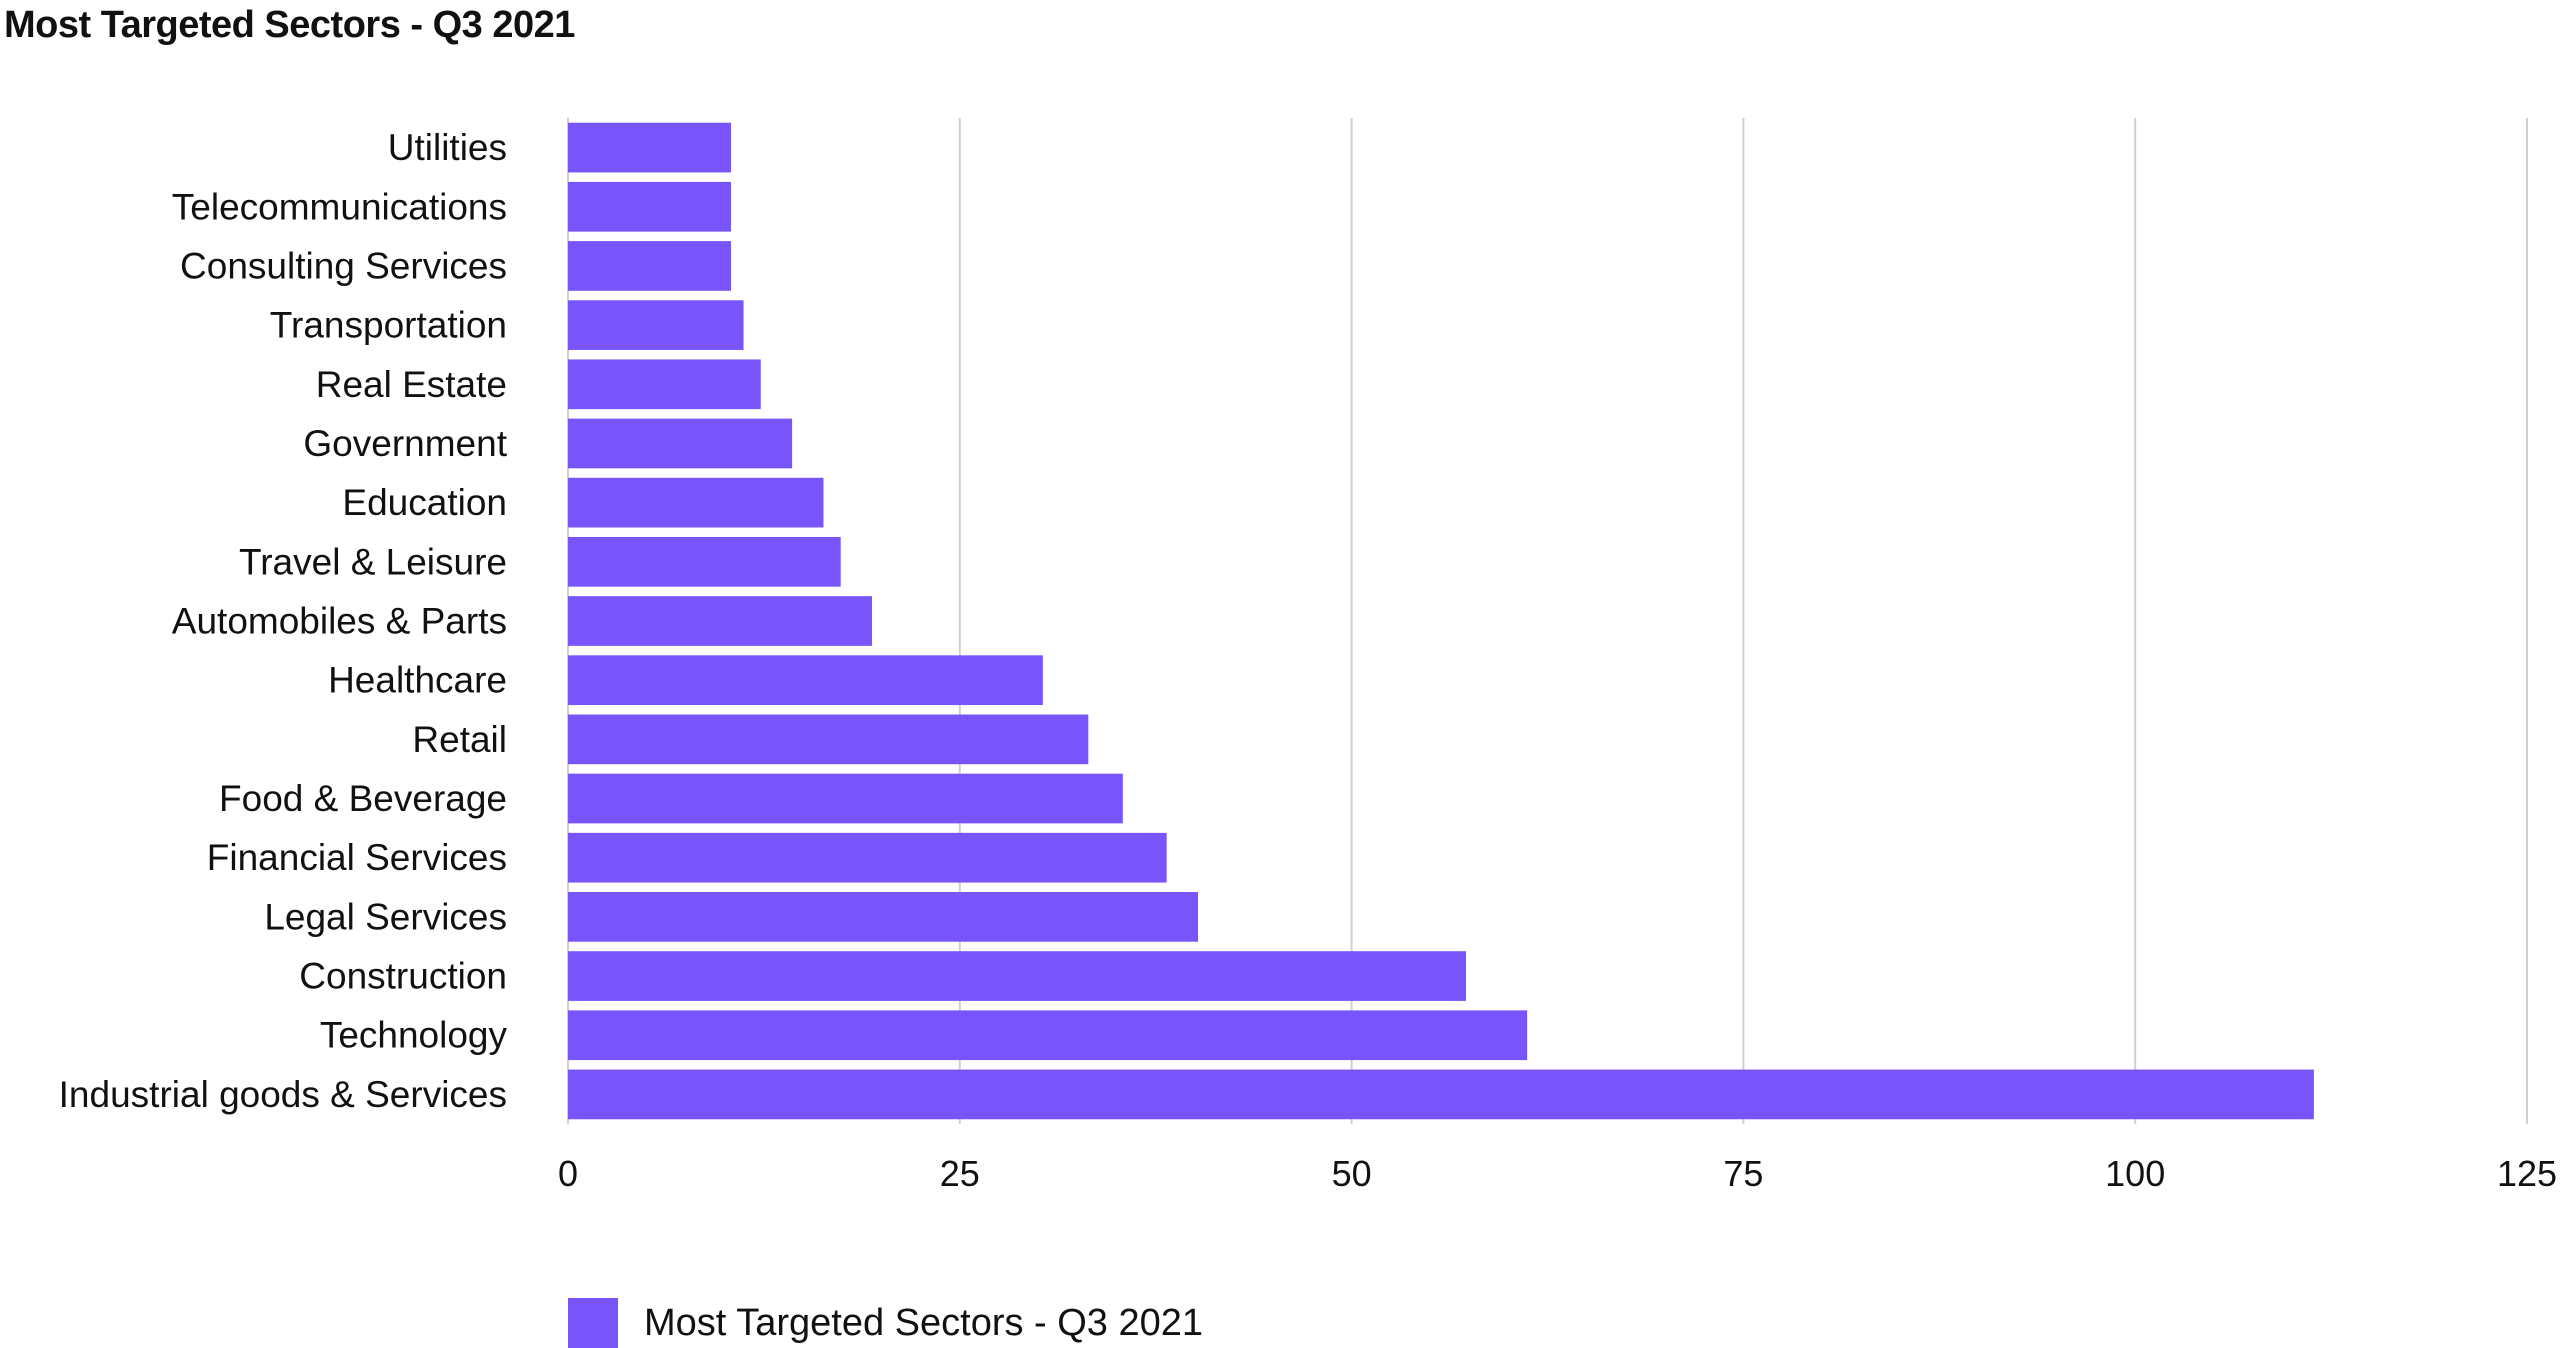 This screenshot has height=1348, width=2560. What do you see at coordinates (417, 680) in the screenshot?
I see `category-label: Healthcare` at bounding box center [417, 680].